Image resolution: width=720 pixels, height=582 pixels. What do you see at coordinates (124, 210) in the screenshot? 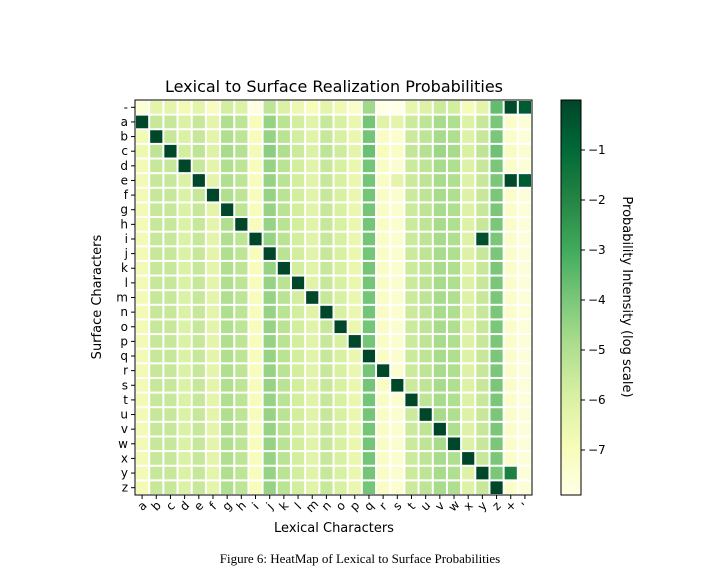
I see `y-tick-label: g` at bounding box center [124, 210].